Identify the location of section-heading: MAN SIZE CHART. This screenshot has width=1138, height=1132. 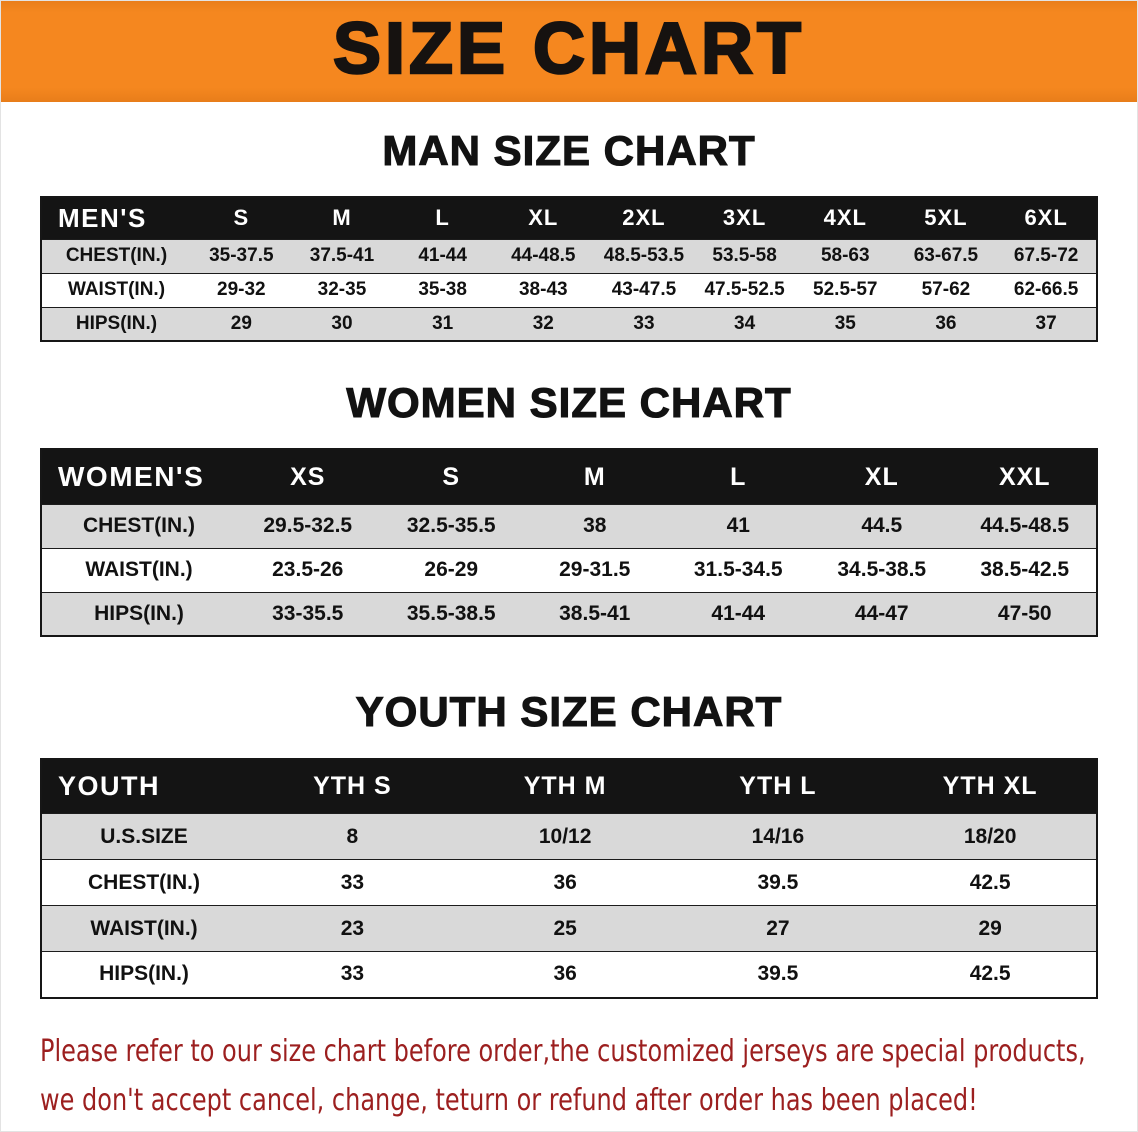
(569, 150).